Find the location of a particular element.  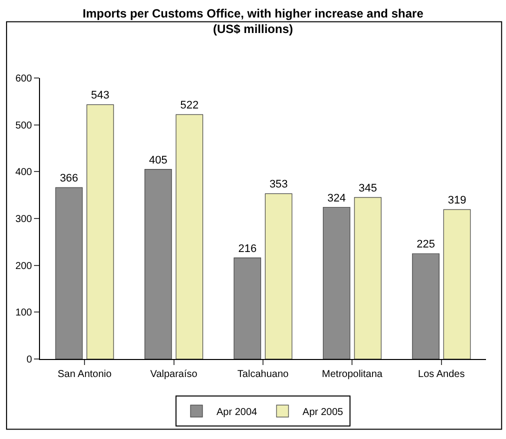

x-tick-label: Los Andes is located at coordinates (441, 374).